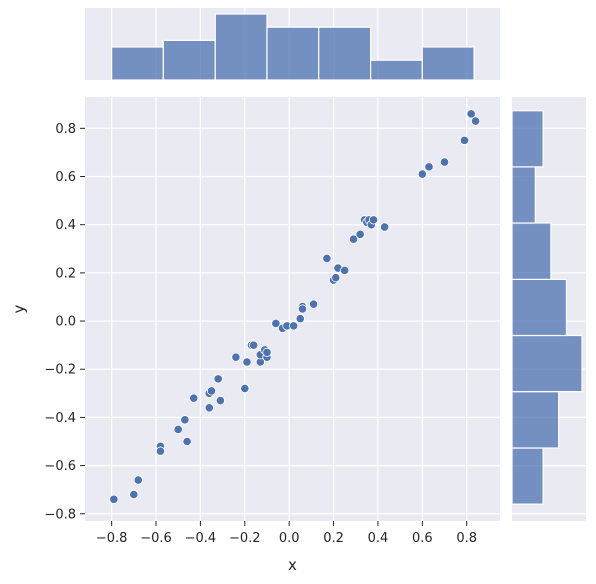 The width and height of the screenshot is (596, 584). Describe the element at coordinates (60, 418) in the screenshot. I see `y-tick-label: −0.4` at that location.